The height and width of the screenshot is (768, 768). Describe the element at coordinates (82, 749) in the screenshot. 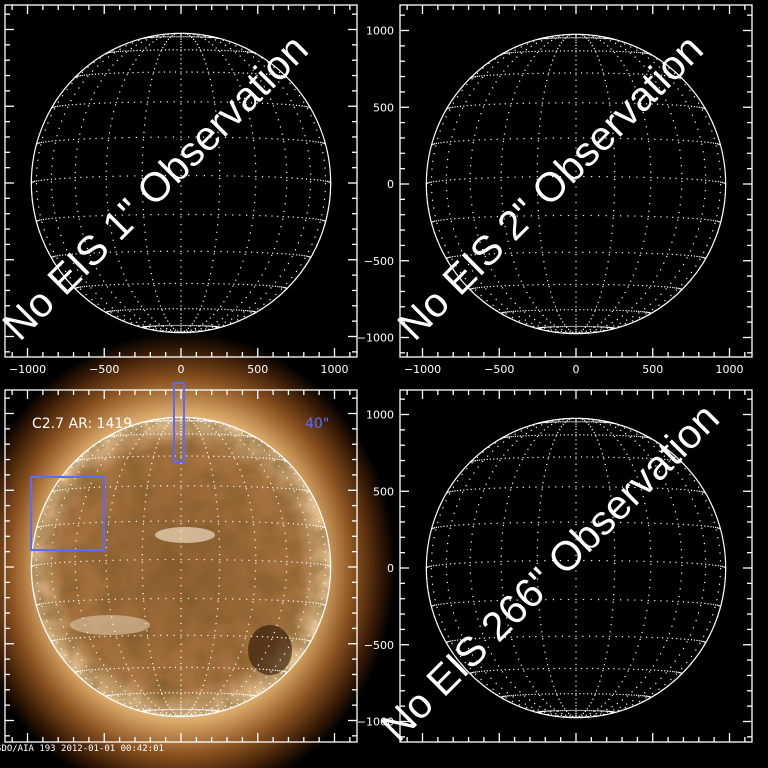

I see `observation-footer: SDO/AIA 193 2012-01-01 00:42:01` at that location.